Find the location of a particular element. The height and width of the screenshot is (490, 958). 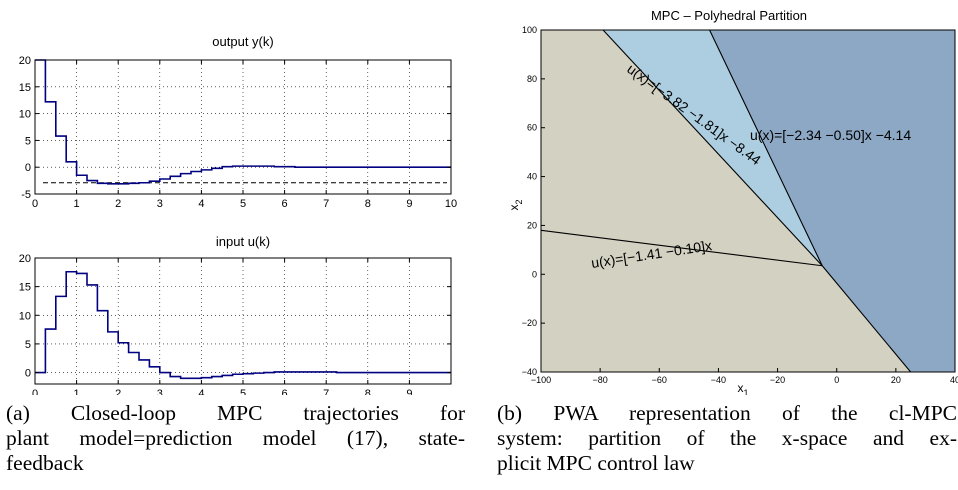

caption-left-line3: feedback is located at coordinates (45, 463).